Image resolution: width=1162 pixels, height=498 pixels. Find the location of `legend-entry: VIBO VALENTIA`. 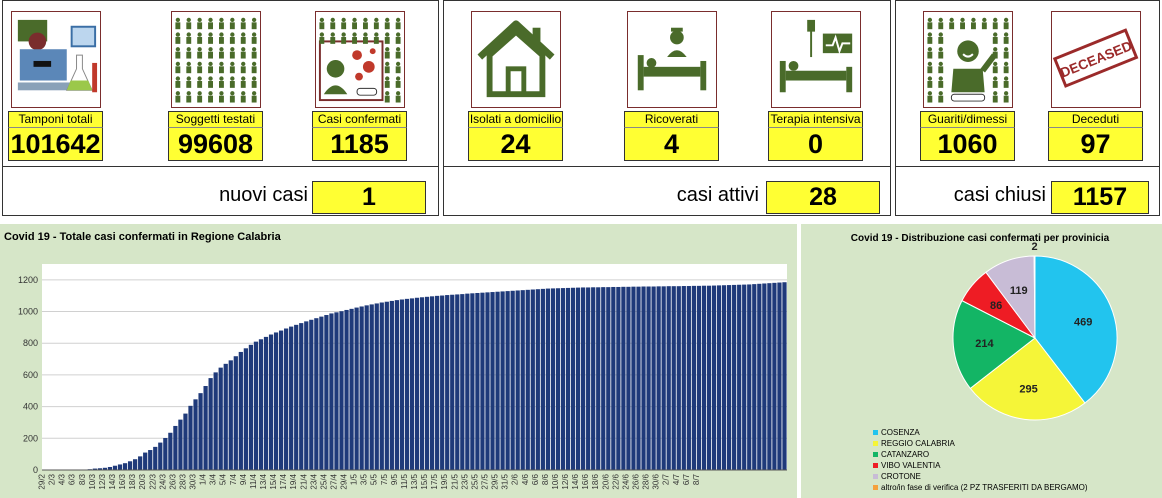

legend-entry: VIBO VALENTIA is located at coordinates (980, 465).